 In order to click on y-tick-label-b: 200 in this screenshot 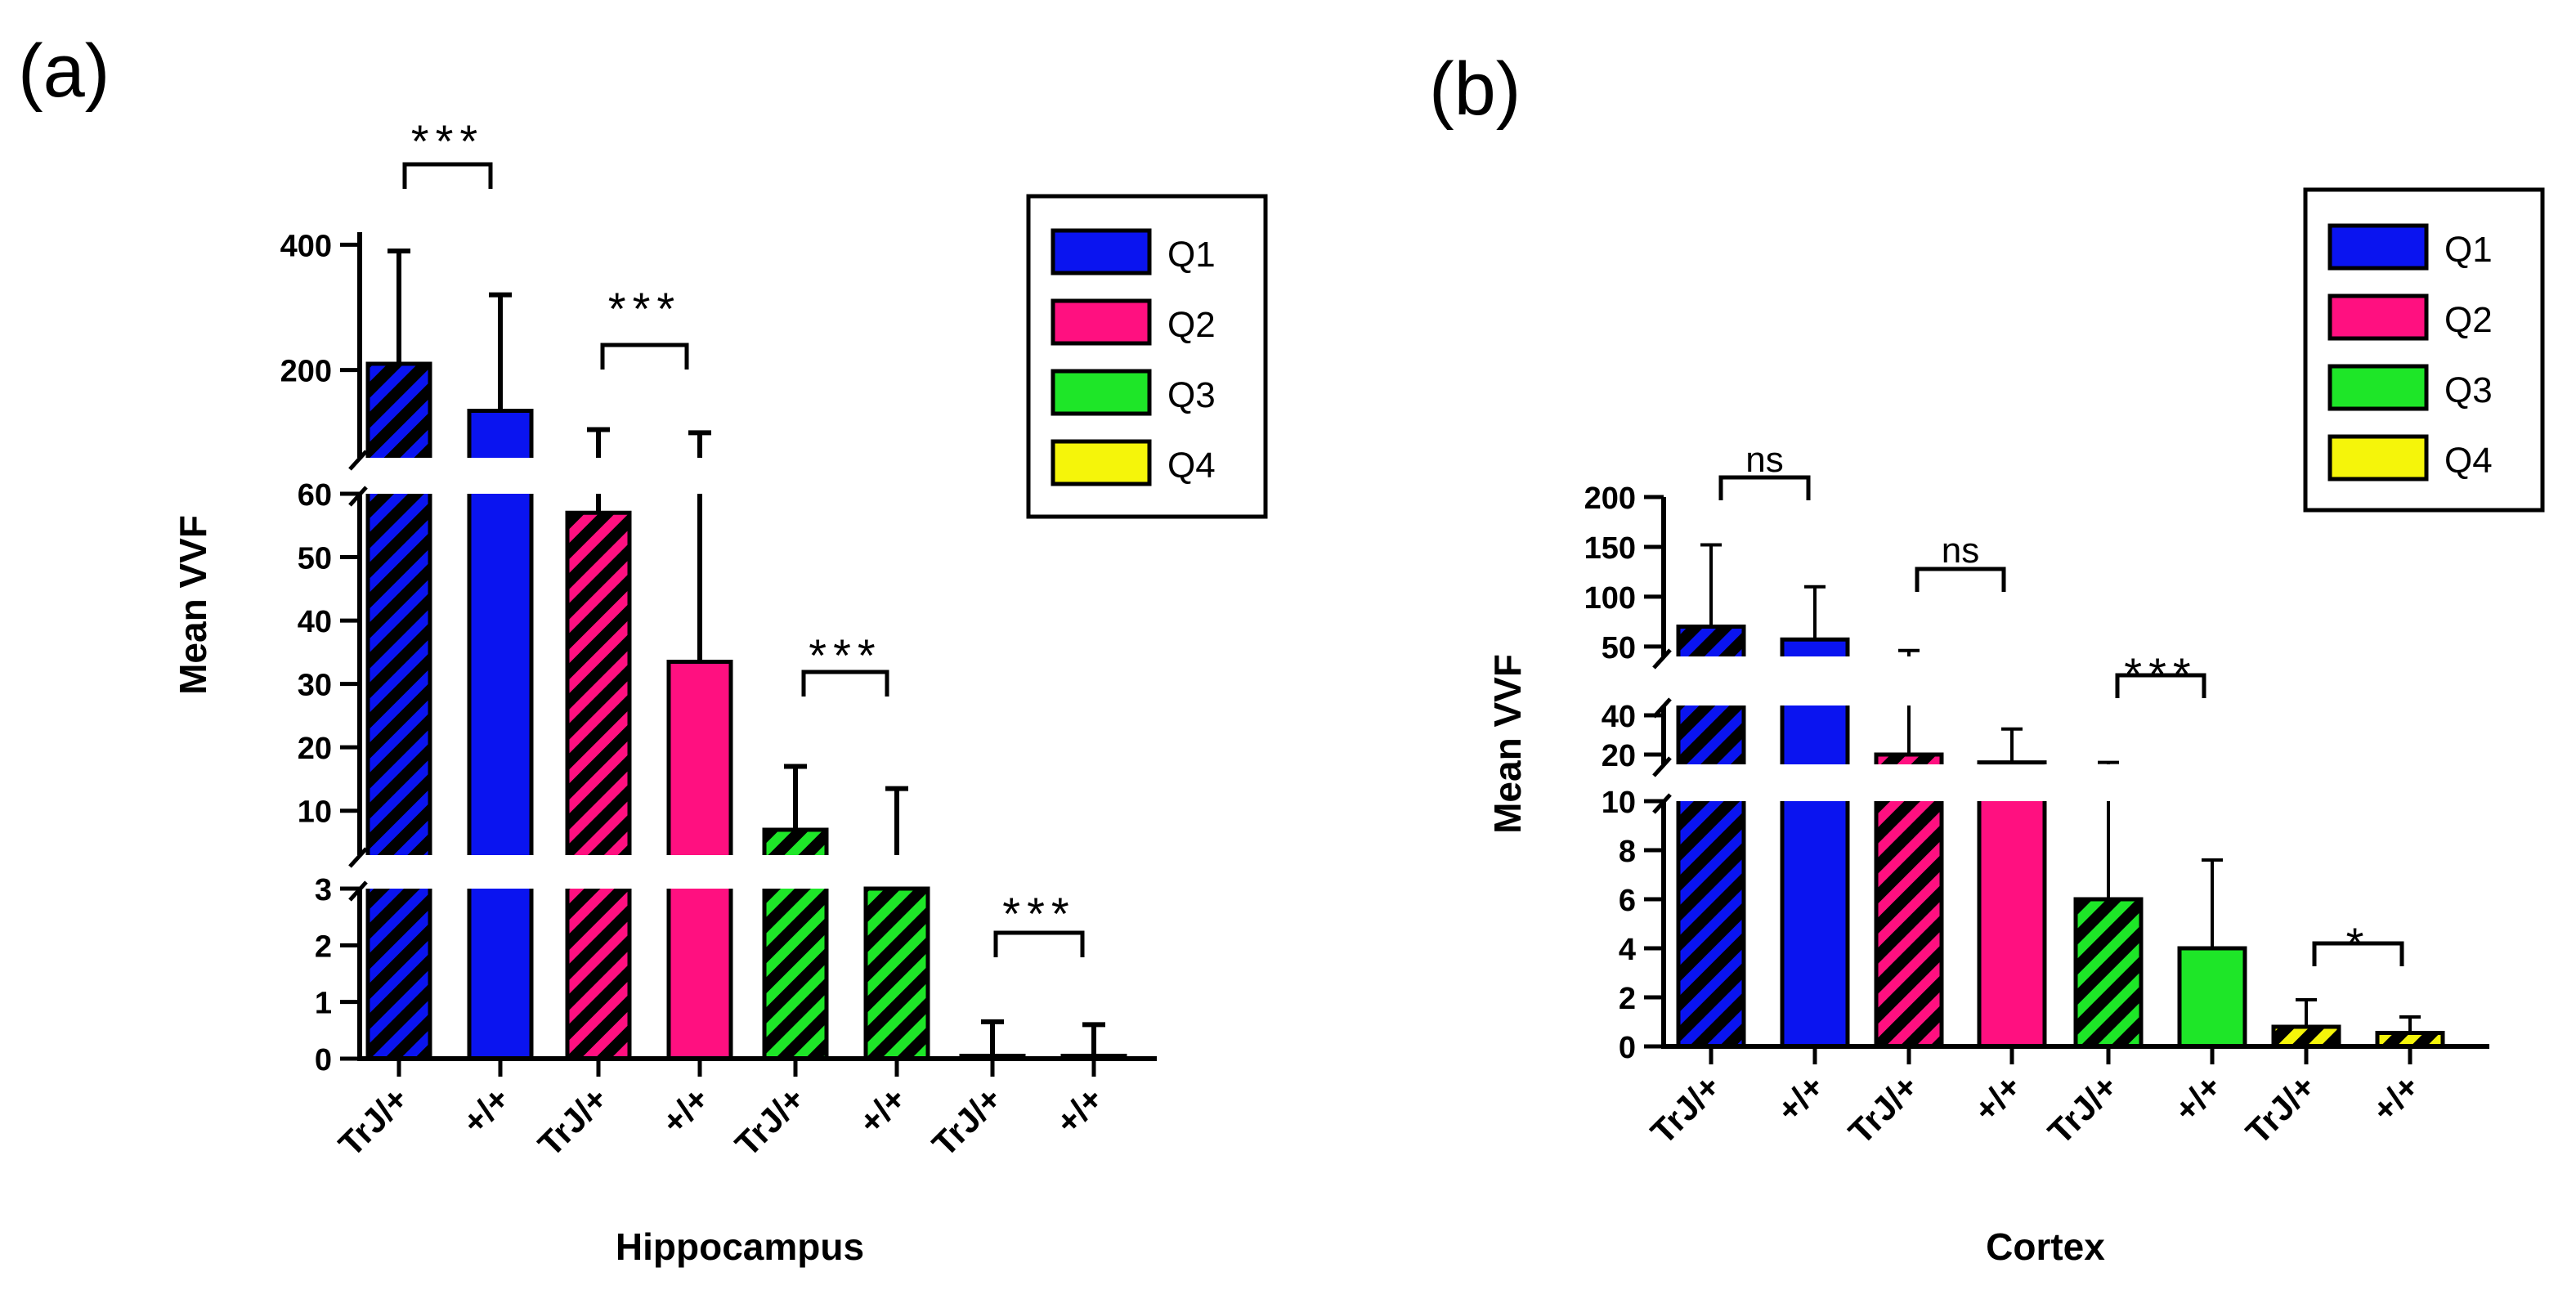, I will do `click(1610, 499)`.